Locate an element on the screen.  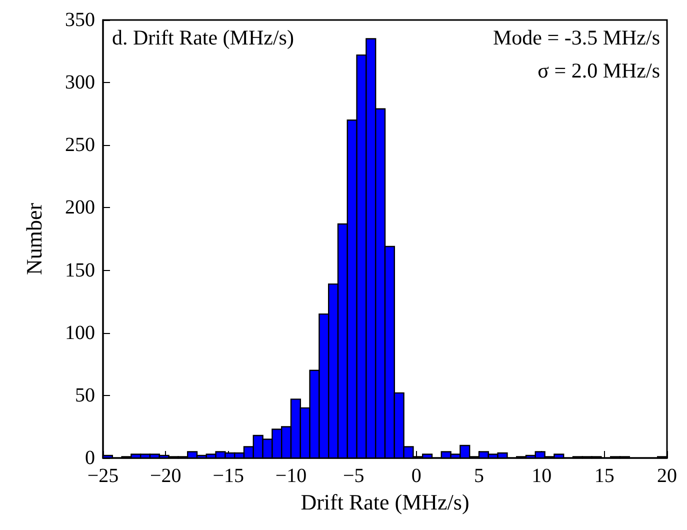
annotation: σ = 2.0 MHz/s is located at coordinates (599, 70).